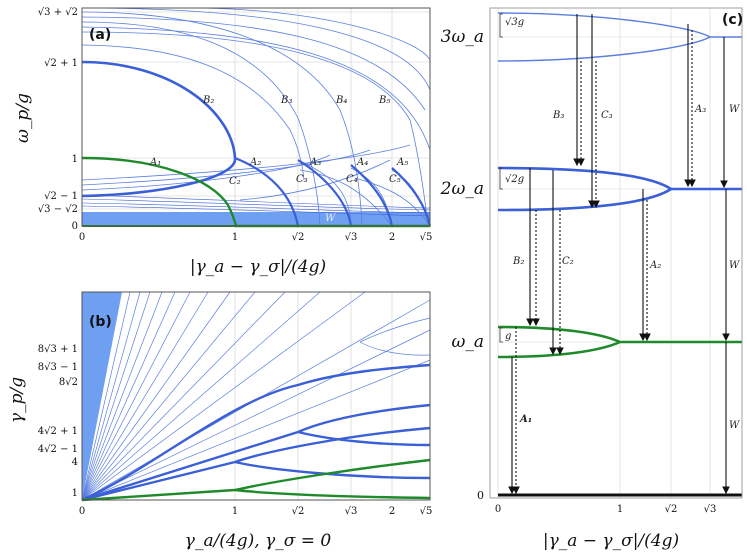  I want to click on b-ytick-2: 8√2, so click(68, 382).